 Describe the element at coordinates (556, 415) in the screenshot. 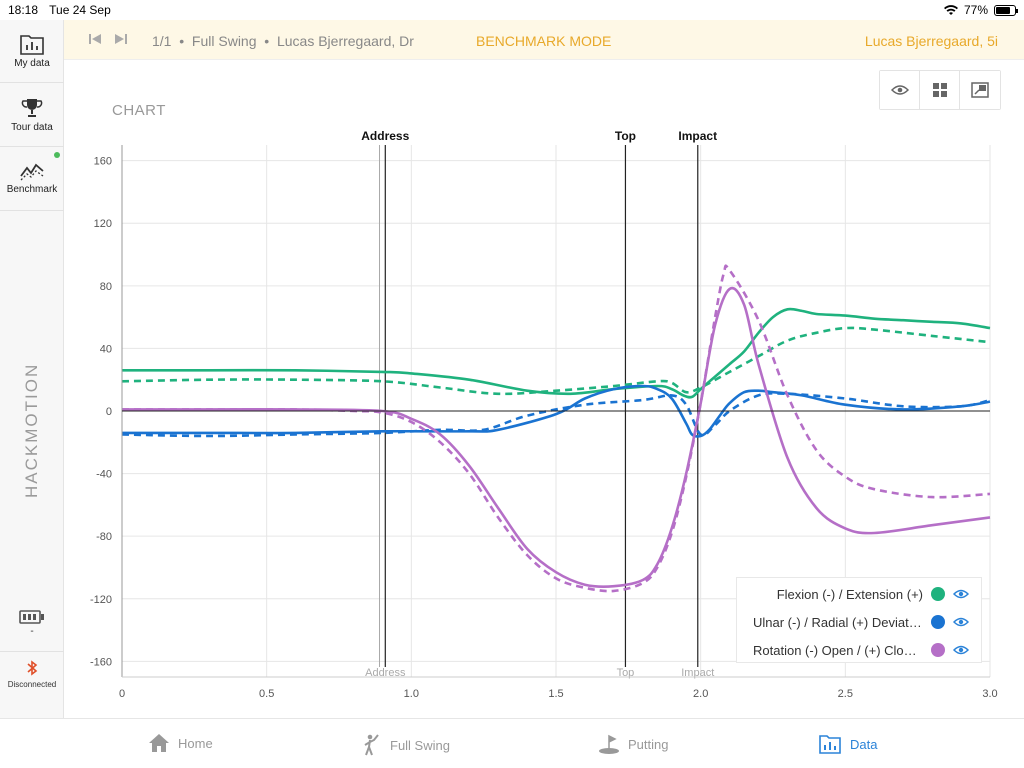

I see `series-line-ulnar-benchmark` at that location.